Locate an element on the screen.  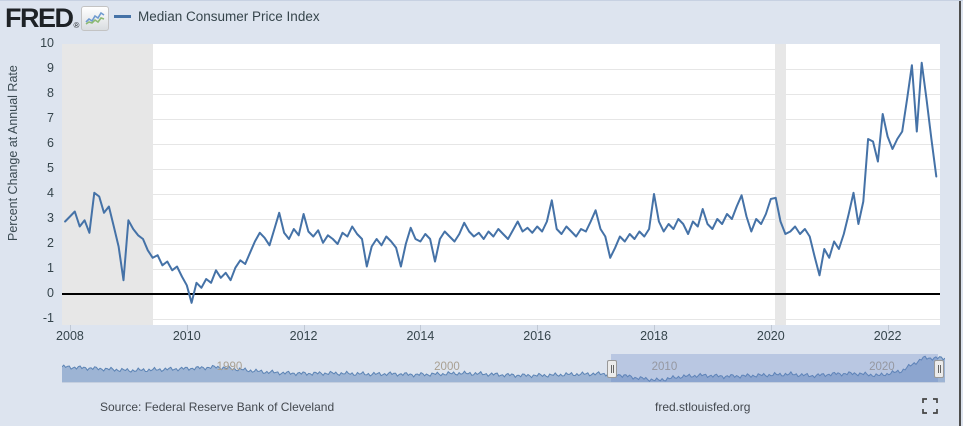
navigator-right-handle is located at coordinates (939, 369).